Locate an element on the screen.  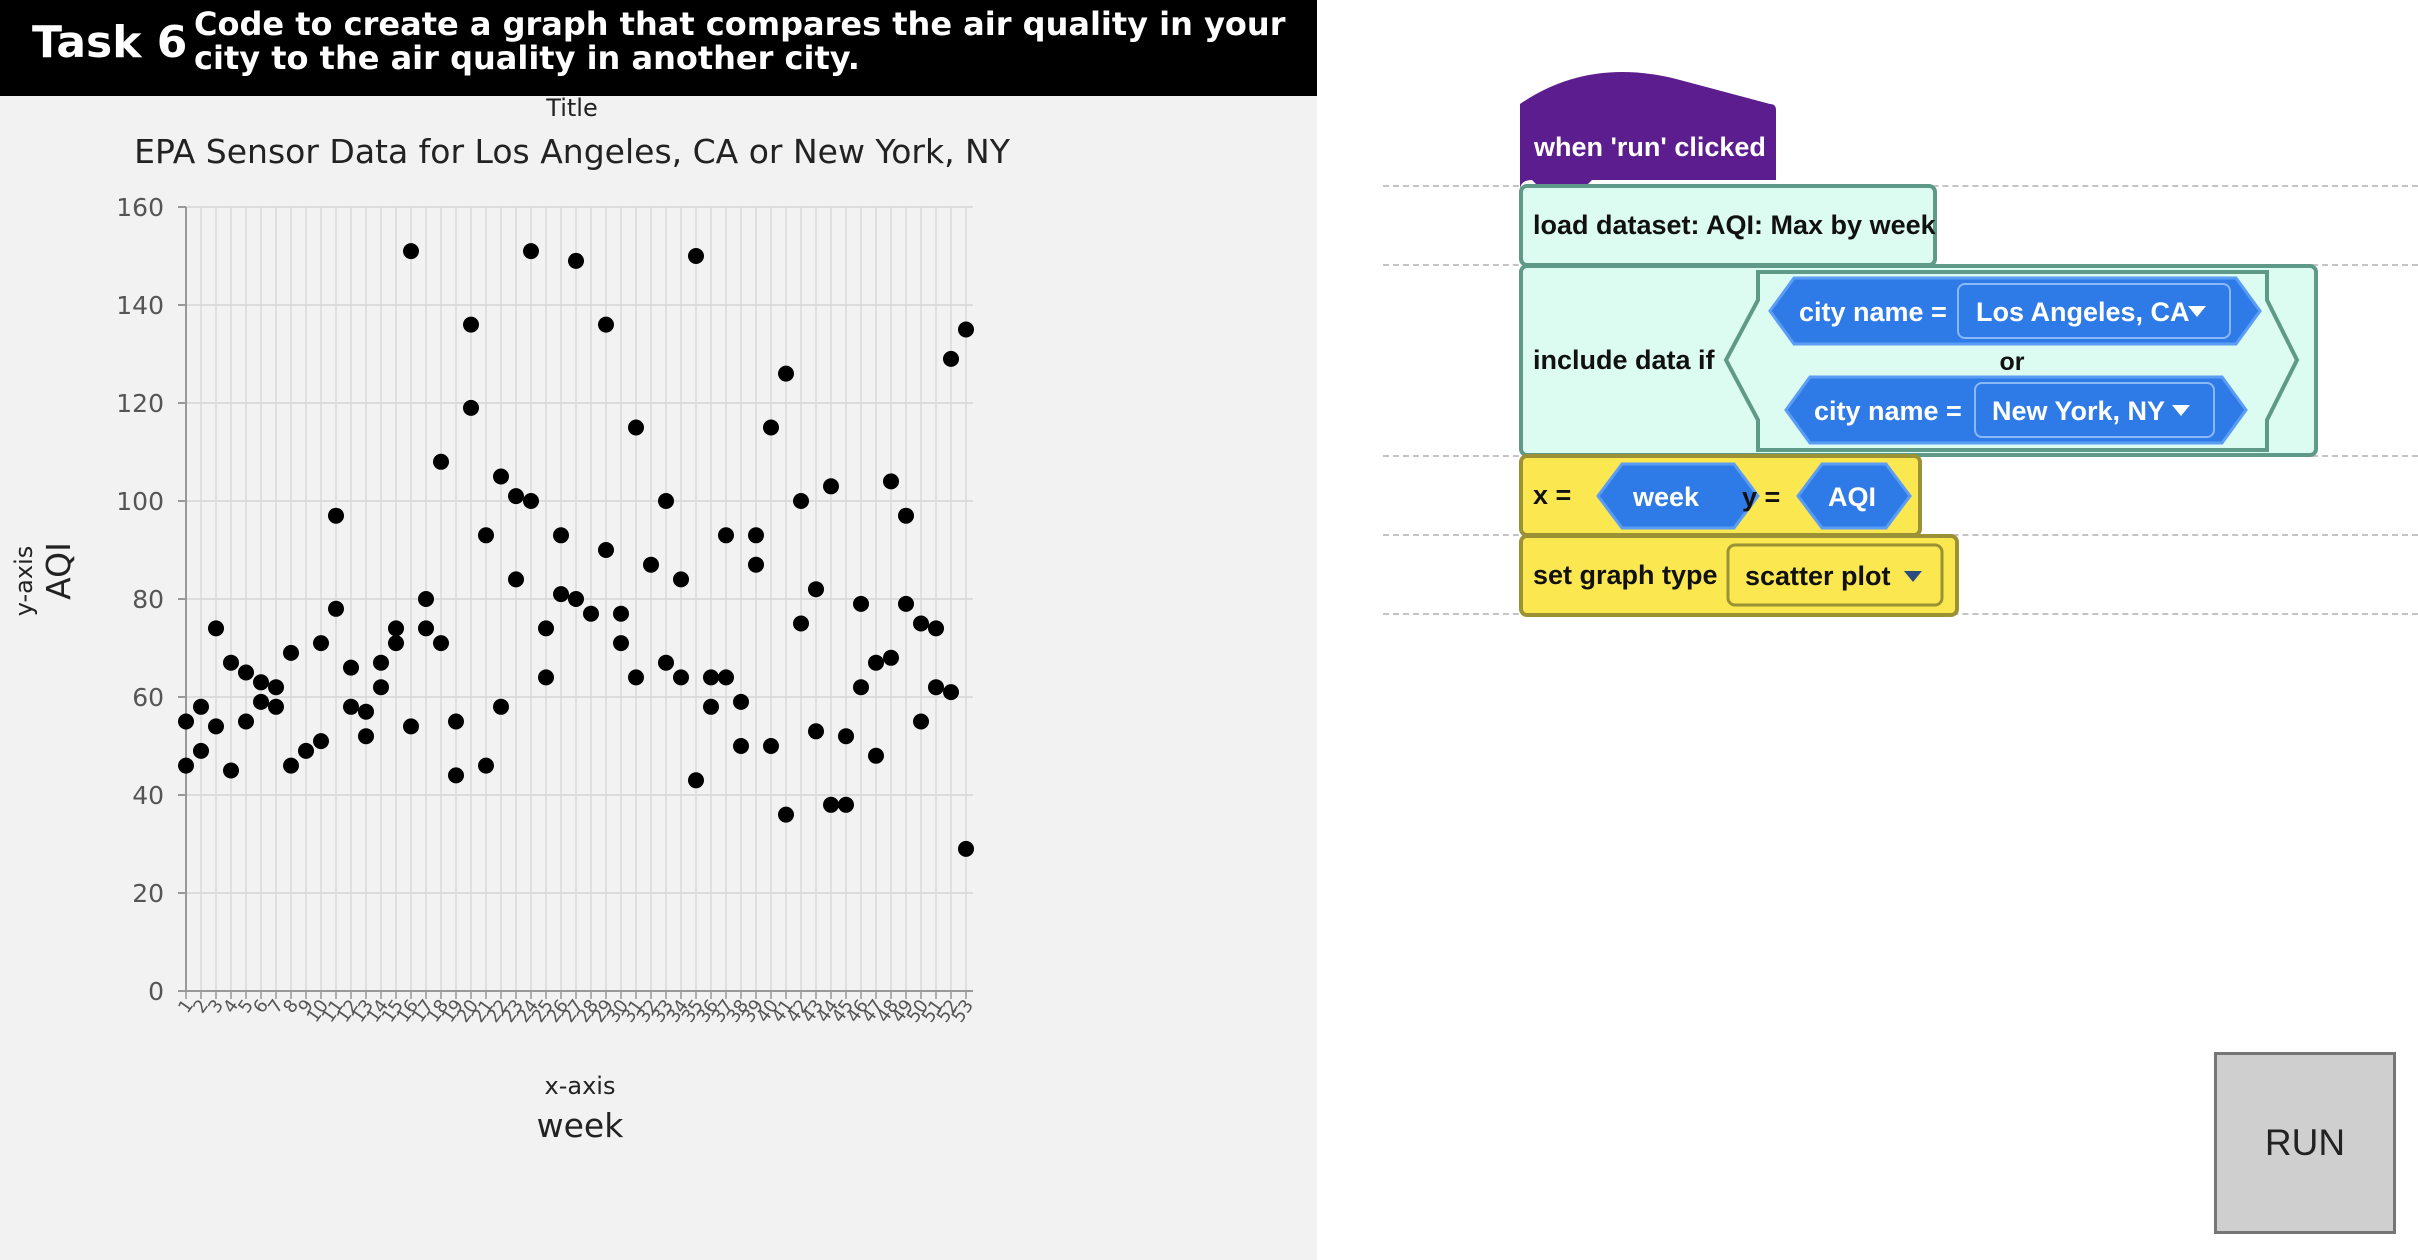
city-dropdown-la is located at coordinates (2094, 311).